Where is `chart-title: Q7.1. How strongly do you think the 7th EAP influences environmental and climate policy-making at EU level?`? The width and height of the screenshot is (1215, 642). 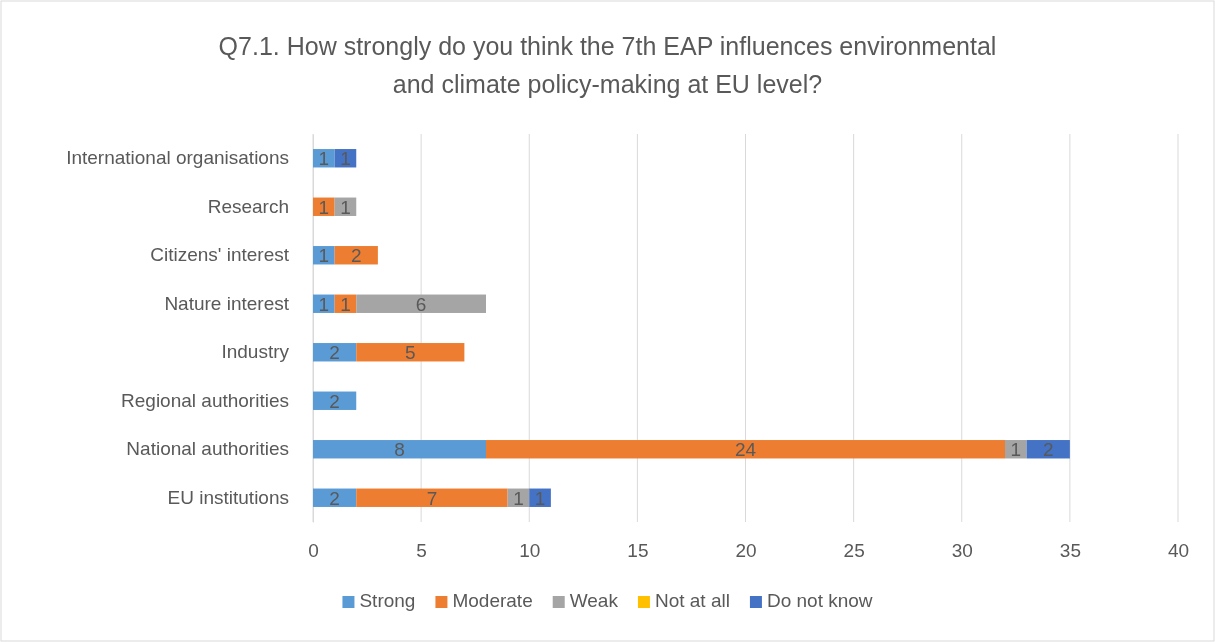
chart-title: Q7.1. How strongly do you think the 7th EAP influences environmental and climate policy-making at EU level? is located at coordinates (607, 65).